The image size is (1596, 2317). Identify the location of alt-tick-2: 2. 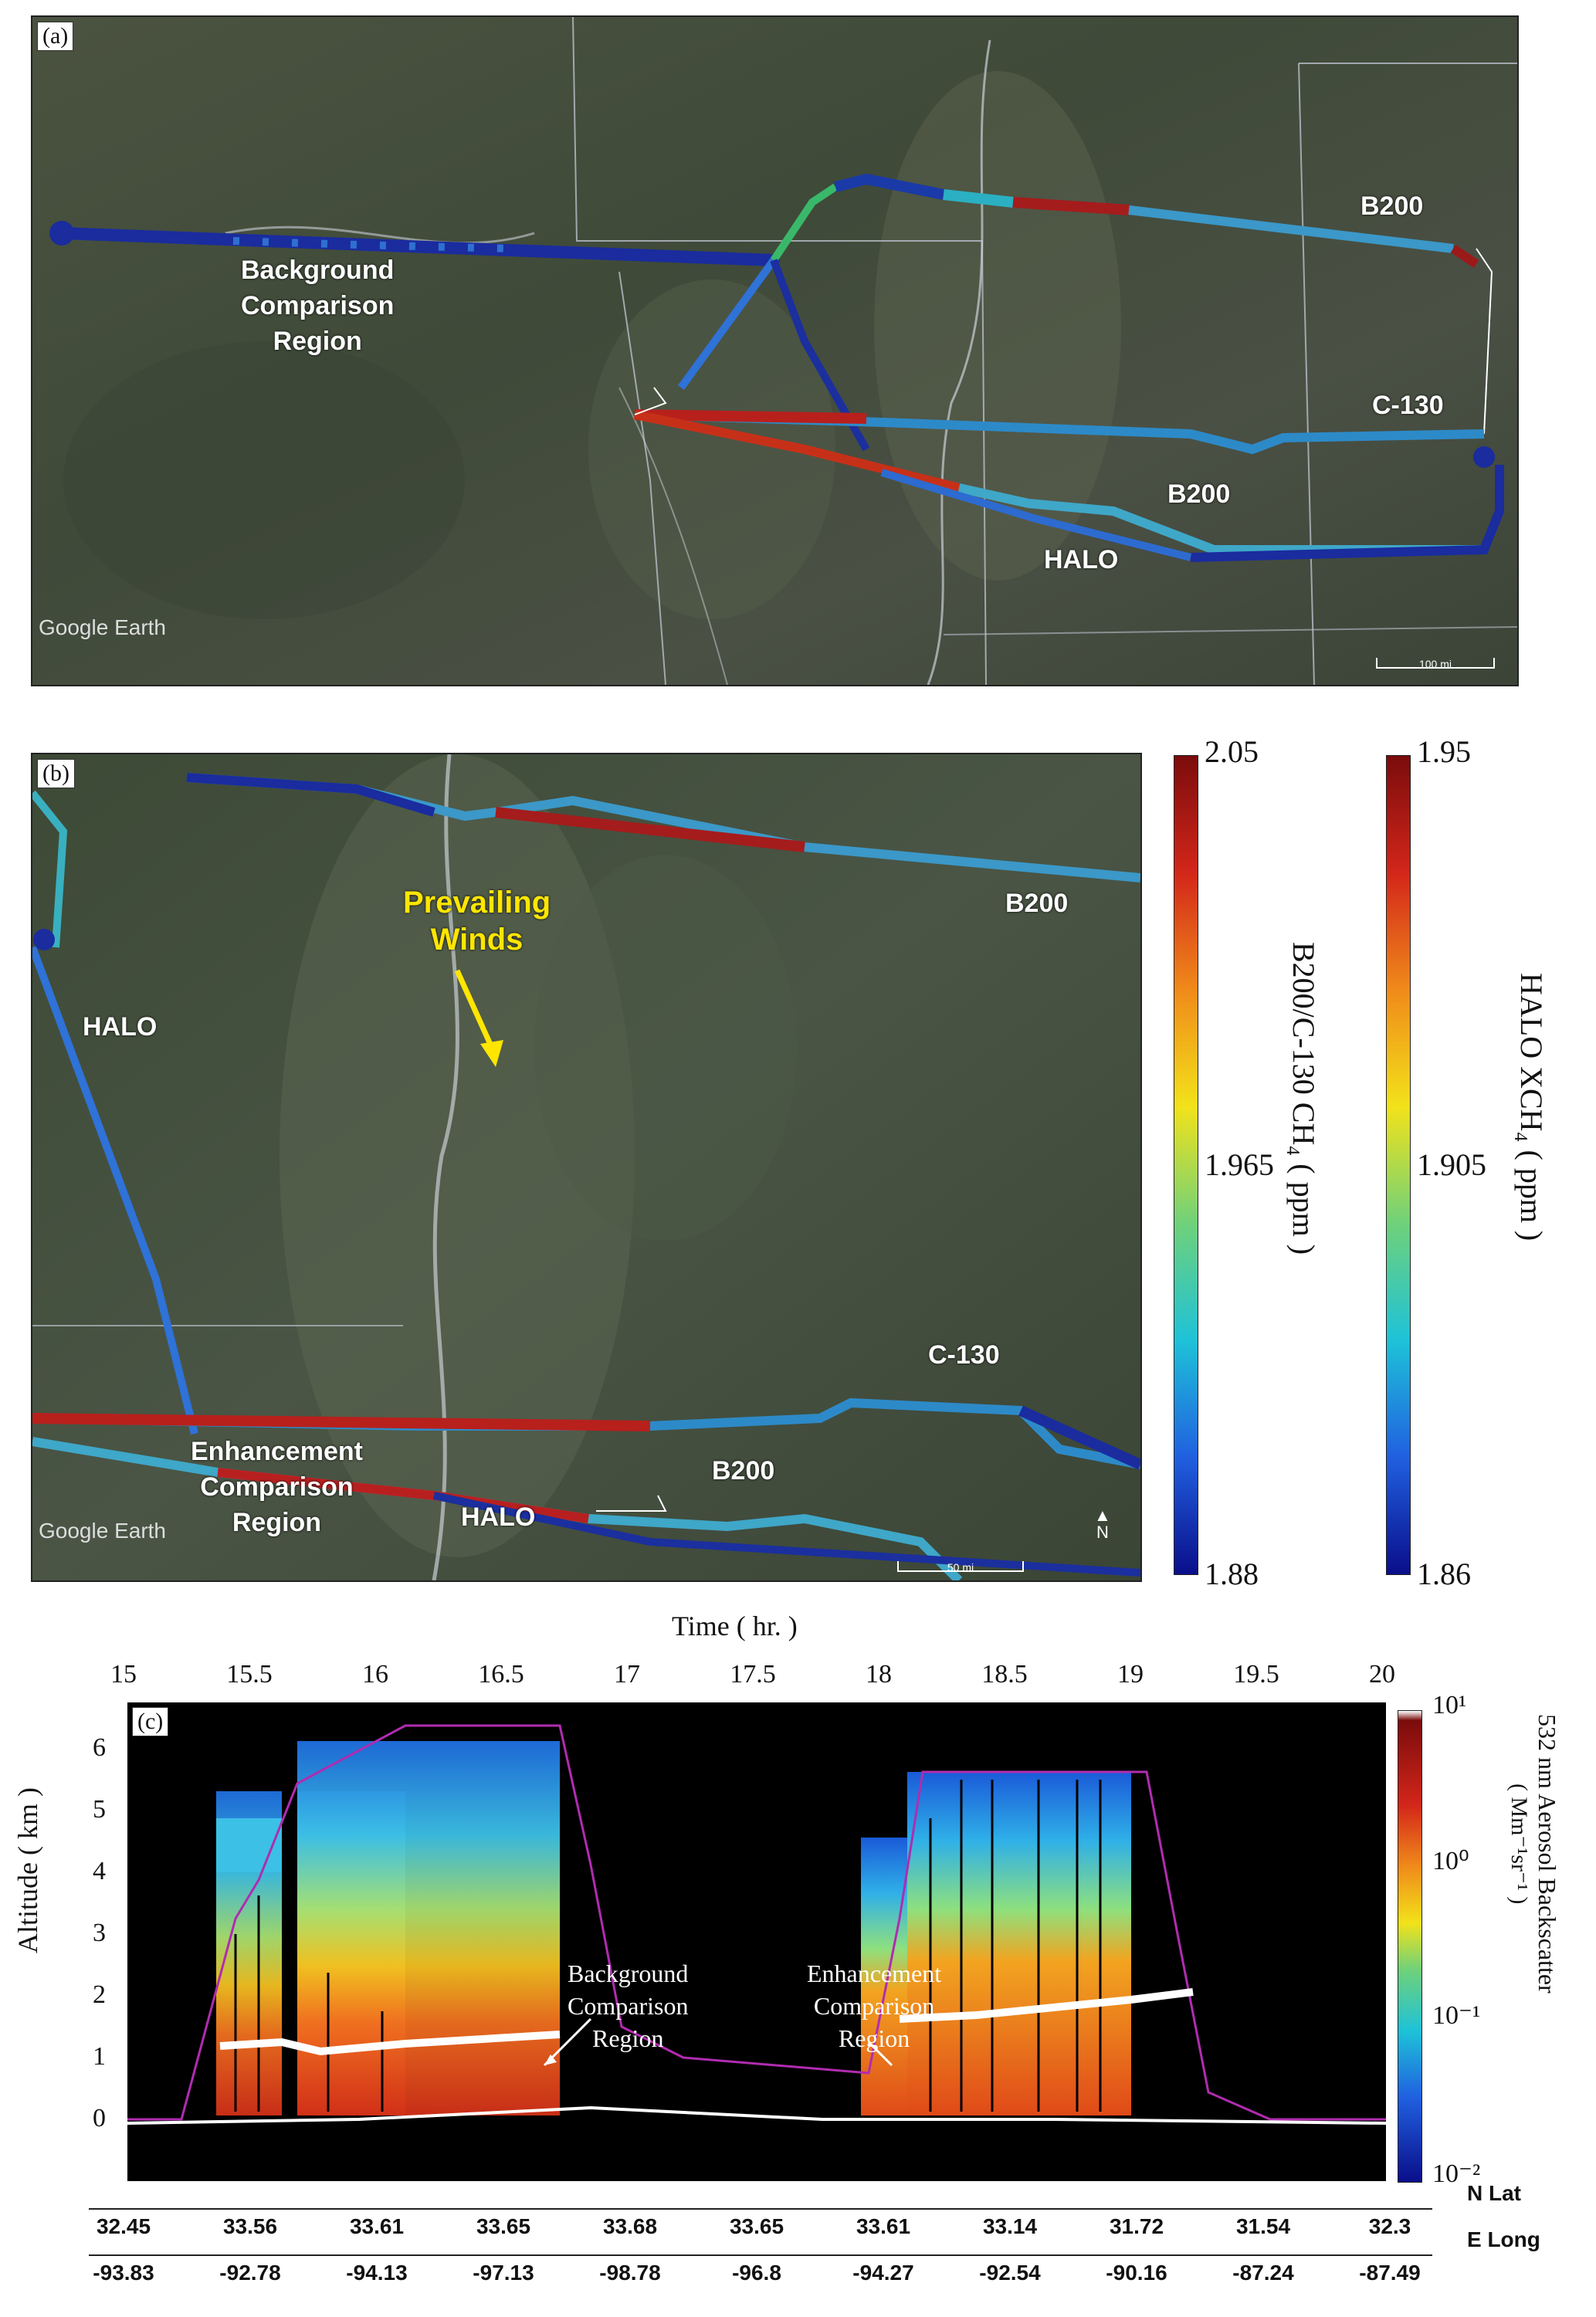
(100, 1994).